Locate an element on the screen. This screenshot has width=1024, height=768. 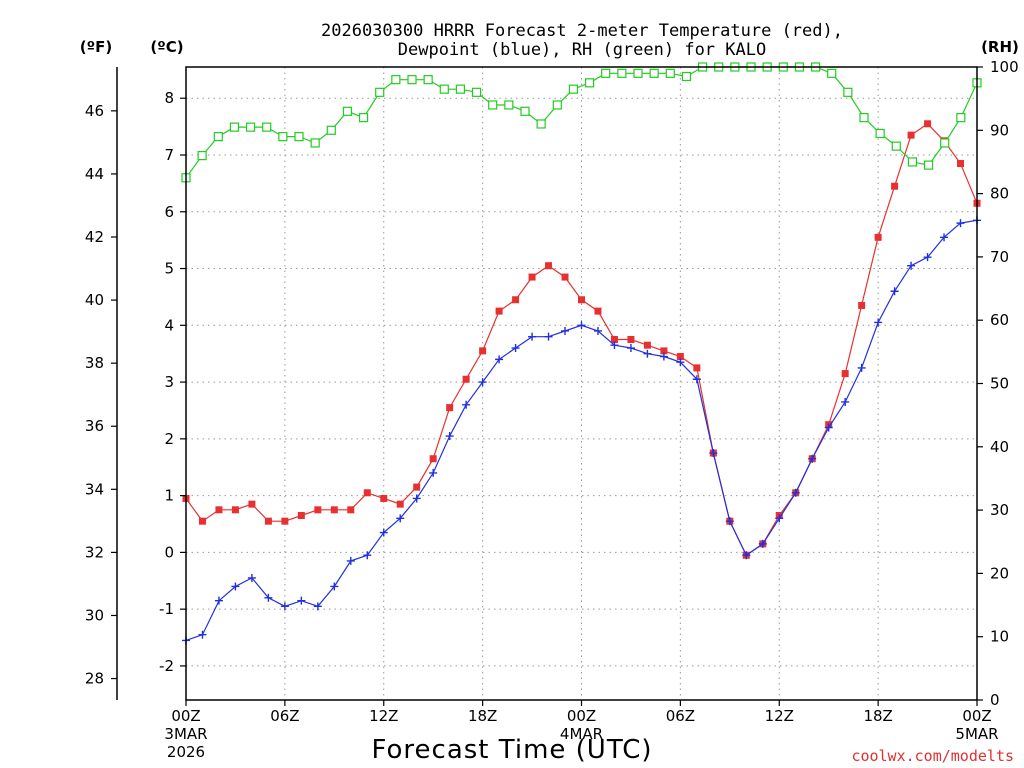
x-tick-label: 06Z is located at coordinates (680, 716).